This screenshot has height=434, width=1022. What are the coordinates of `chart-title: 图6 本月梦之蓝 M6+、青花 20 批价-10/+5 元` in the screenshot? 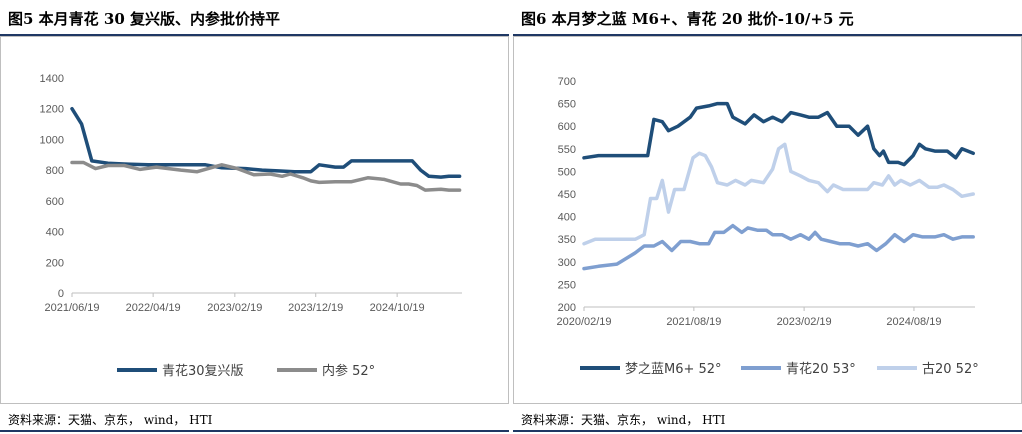 It's located at (687, 19).